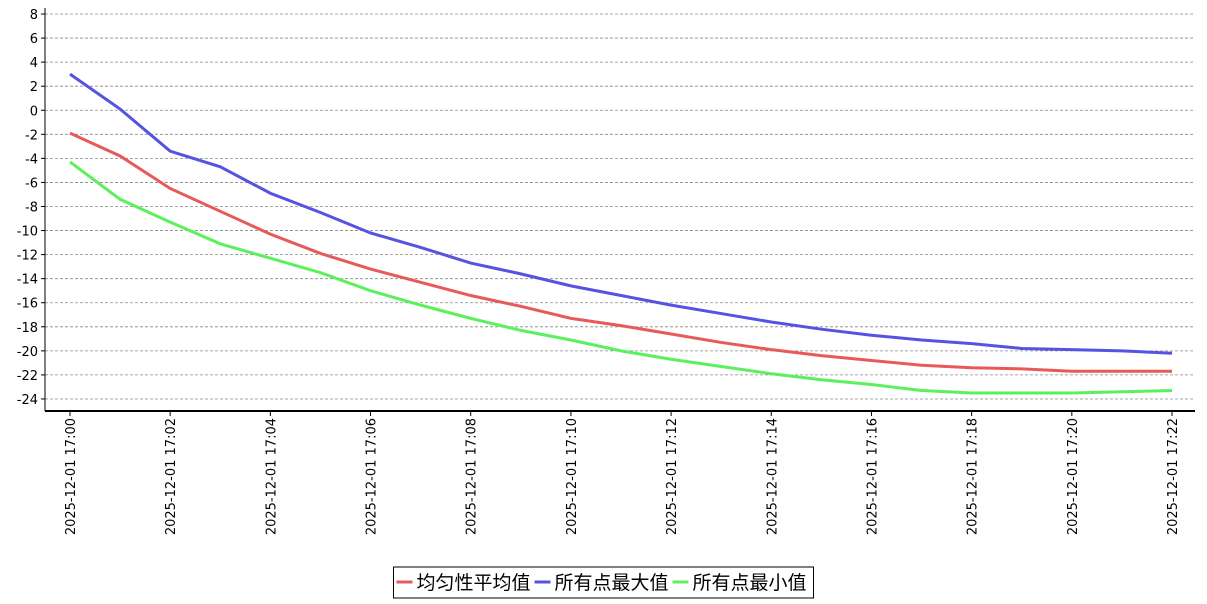 This screenshot has height=604, width=1207. I want to click on y-tick-label: -4, so click(31, 159).